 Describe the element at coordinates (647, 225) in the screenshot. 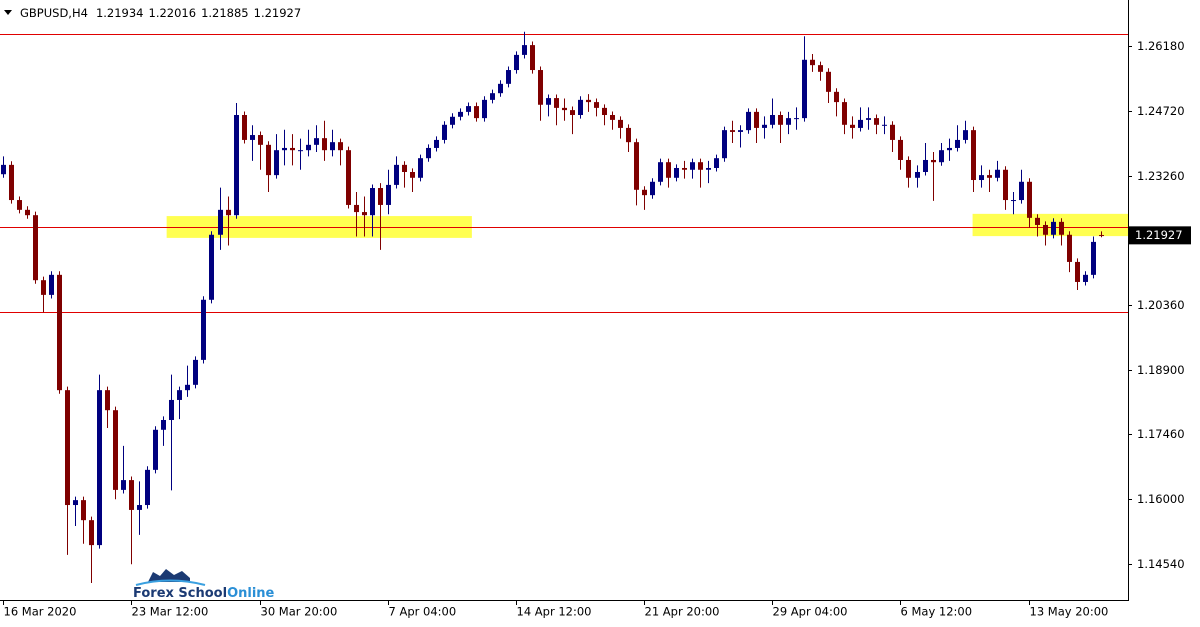

I see `zones` at that location.